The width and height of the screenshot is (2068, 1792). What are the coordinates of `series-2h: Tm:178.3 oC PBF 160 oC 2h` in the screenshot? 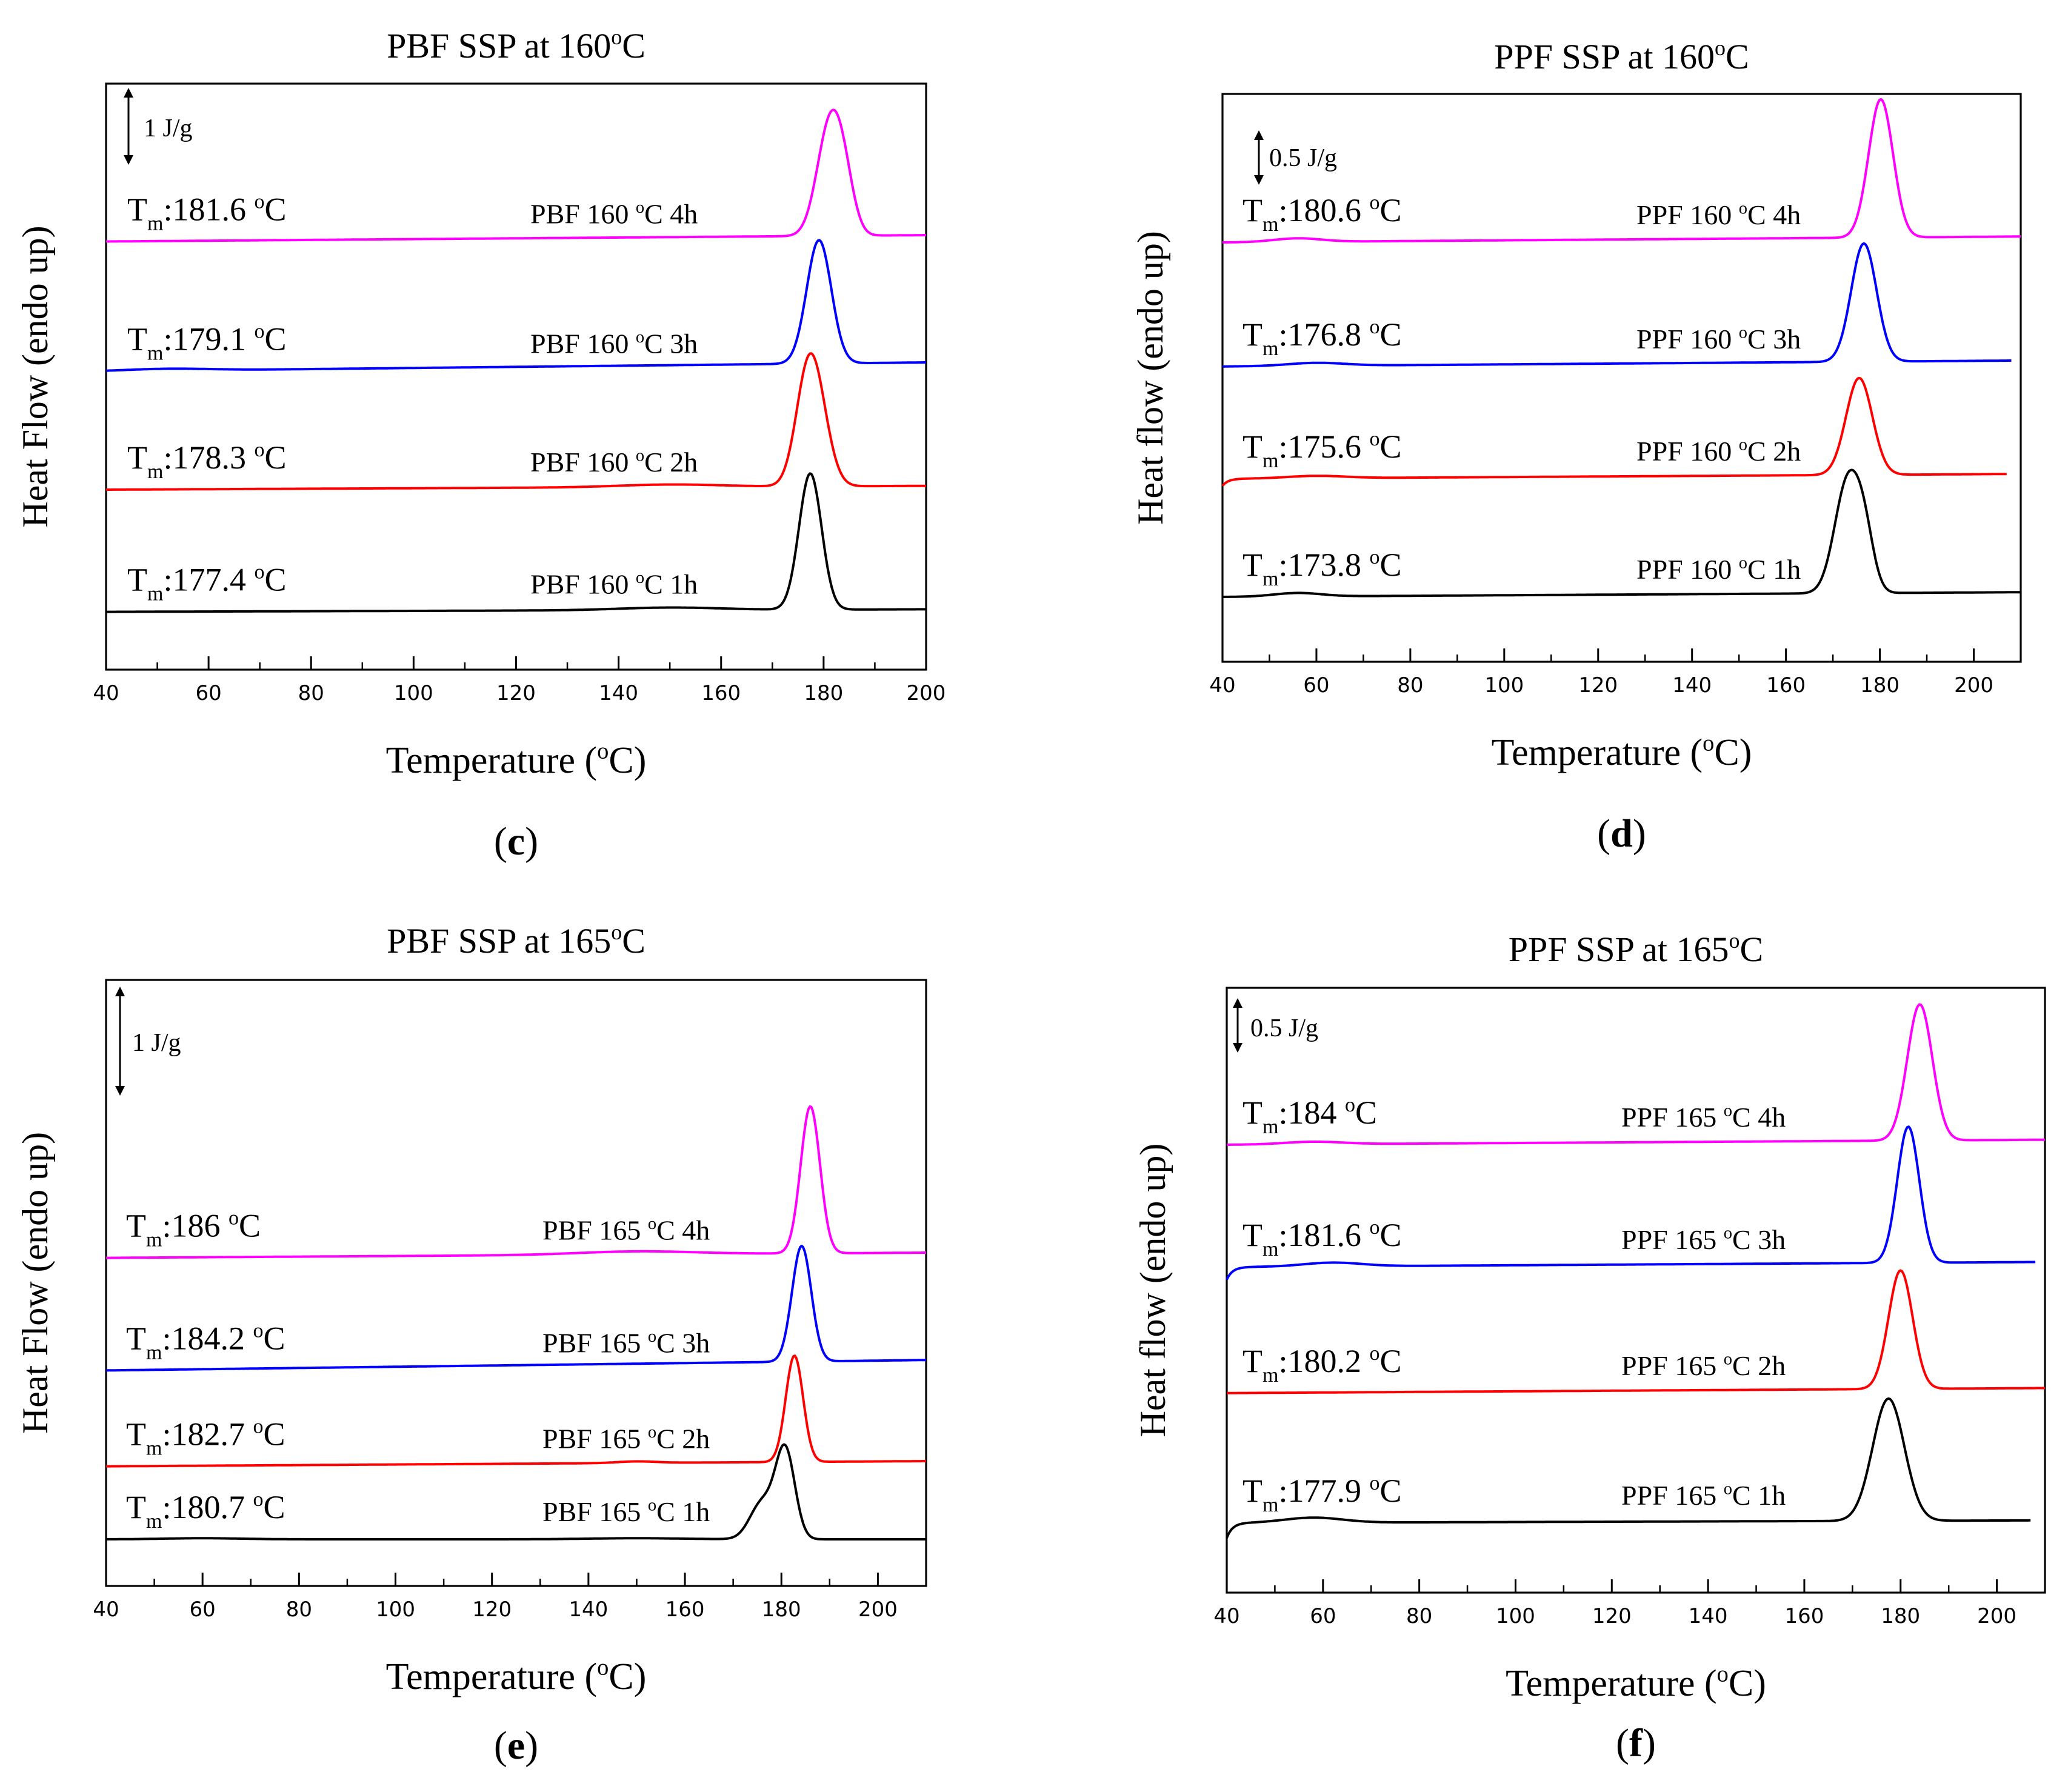 It's located at (516, 422).